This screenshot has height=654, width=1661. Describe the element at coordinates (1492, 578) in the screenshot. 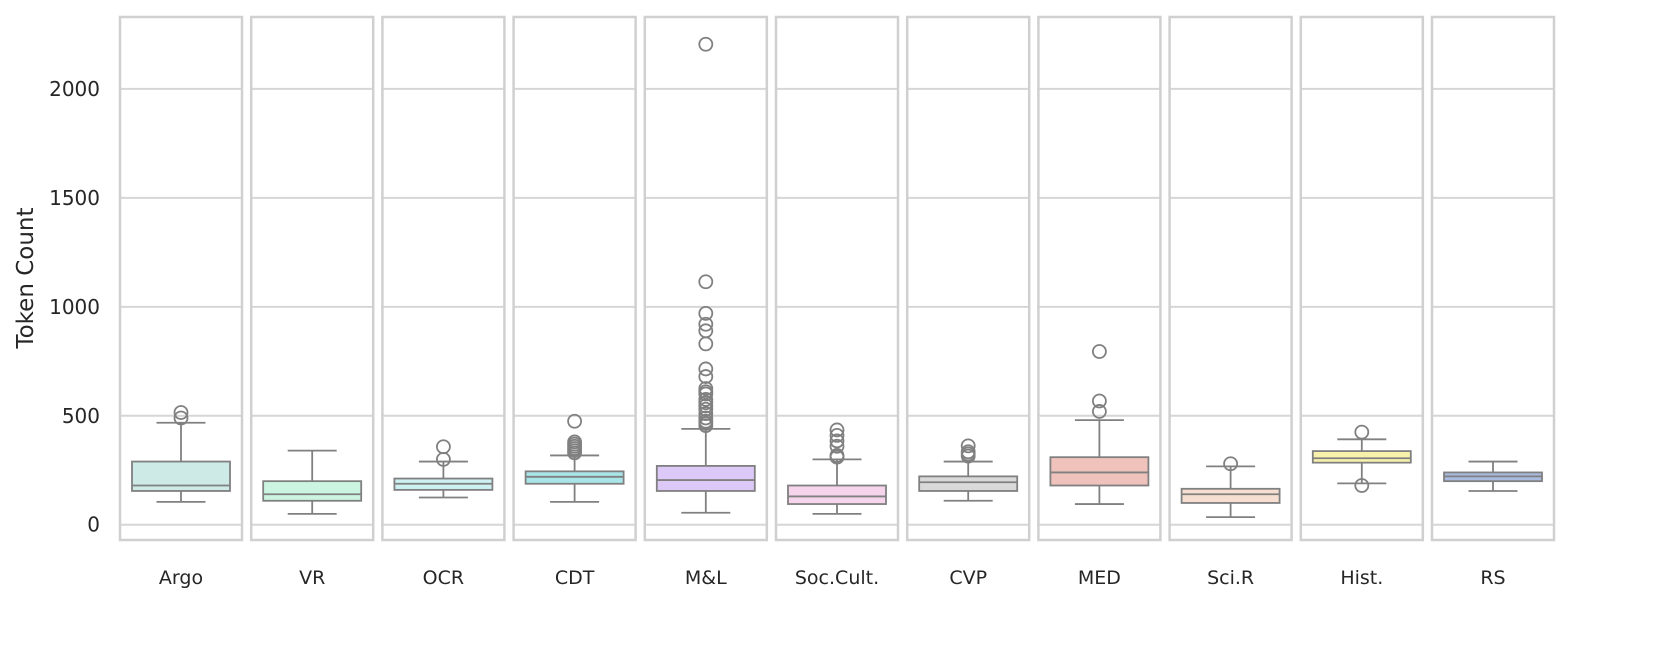

I see `x-category-label: RS` at that location.